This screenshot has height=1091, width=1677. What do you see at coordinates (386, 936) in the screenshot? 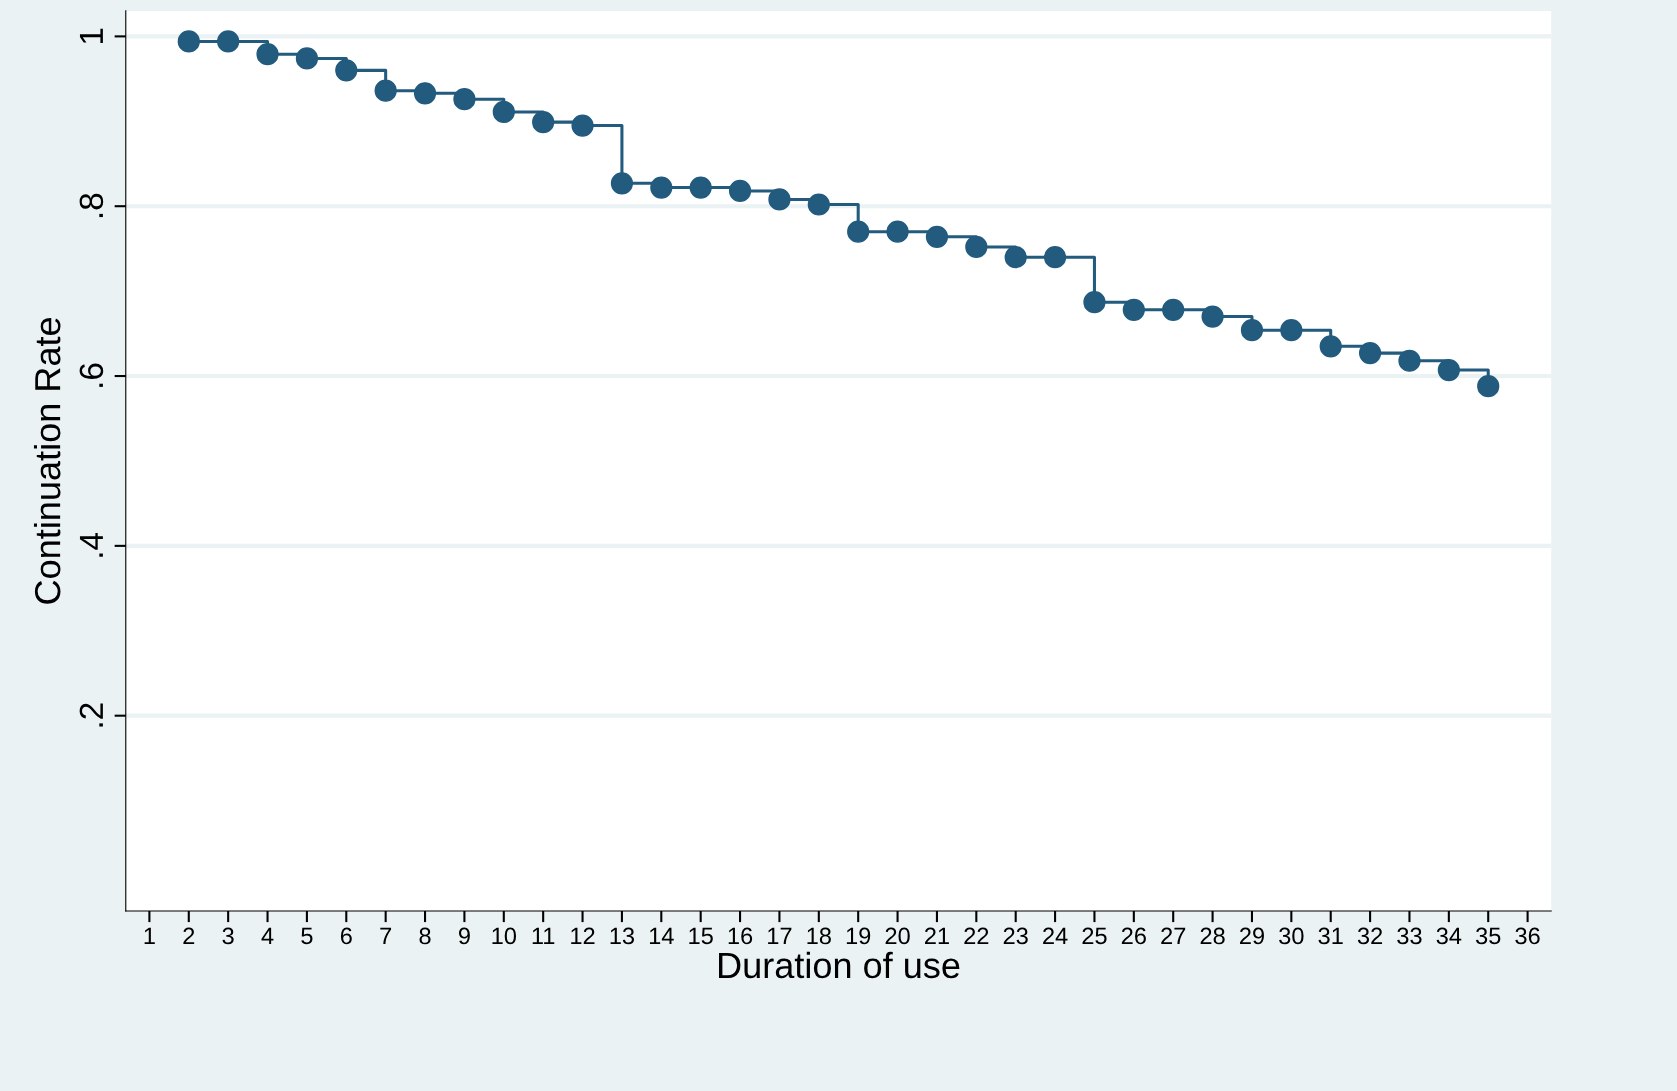
I see `x-tick-label: 7` at bounding box center [386, 936].